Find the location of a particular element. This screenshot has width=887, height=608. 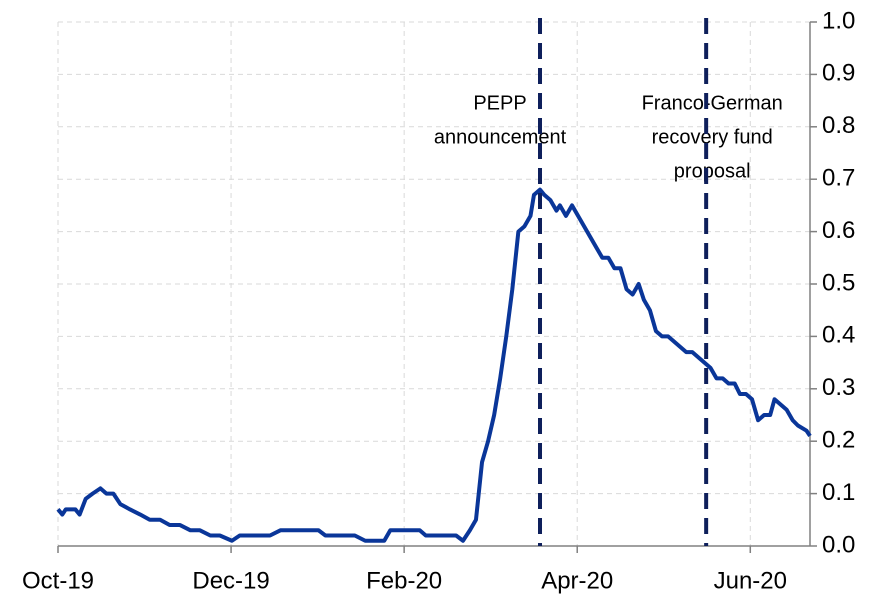

y-tick-label: 0.2 is located at coordinates (838, 440).